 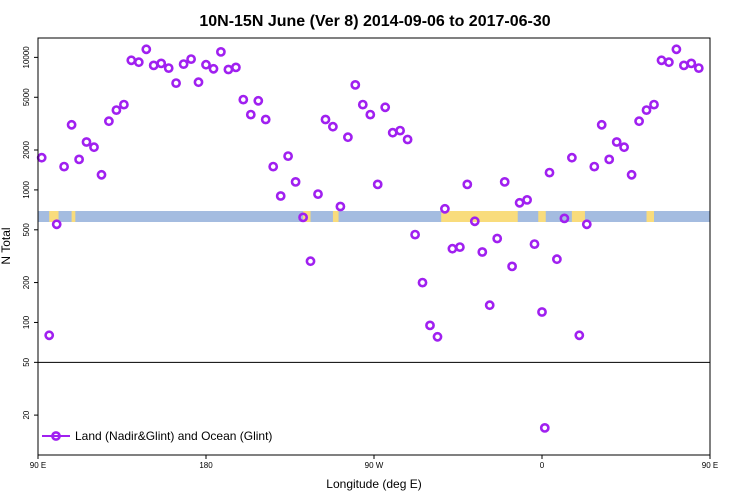 What do you see at coordinates (26, 97) in the screenshot?
I see `y-tick-label: 5000` at bounding box center [26, 97].